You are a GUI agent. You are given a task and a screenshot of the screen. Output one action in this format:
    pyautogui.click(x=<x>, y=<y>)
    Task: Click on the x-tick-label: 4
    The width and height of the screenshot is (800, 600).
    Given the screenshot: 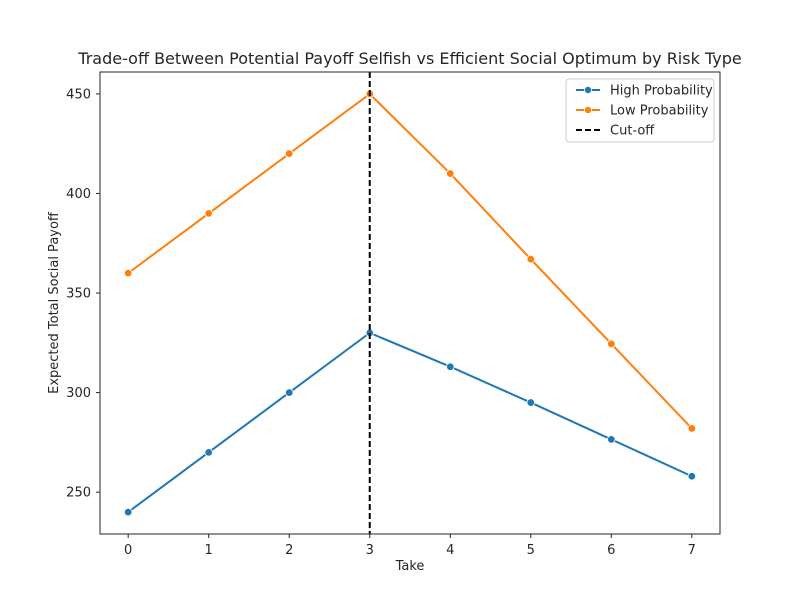 What is the action you would take?
    pyautogui.click(x=450, y=550)
    